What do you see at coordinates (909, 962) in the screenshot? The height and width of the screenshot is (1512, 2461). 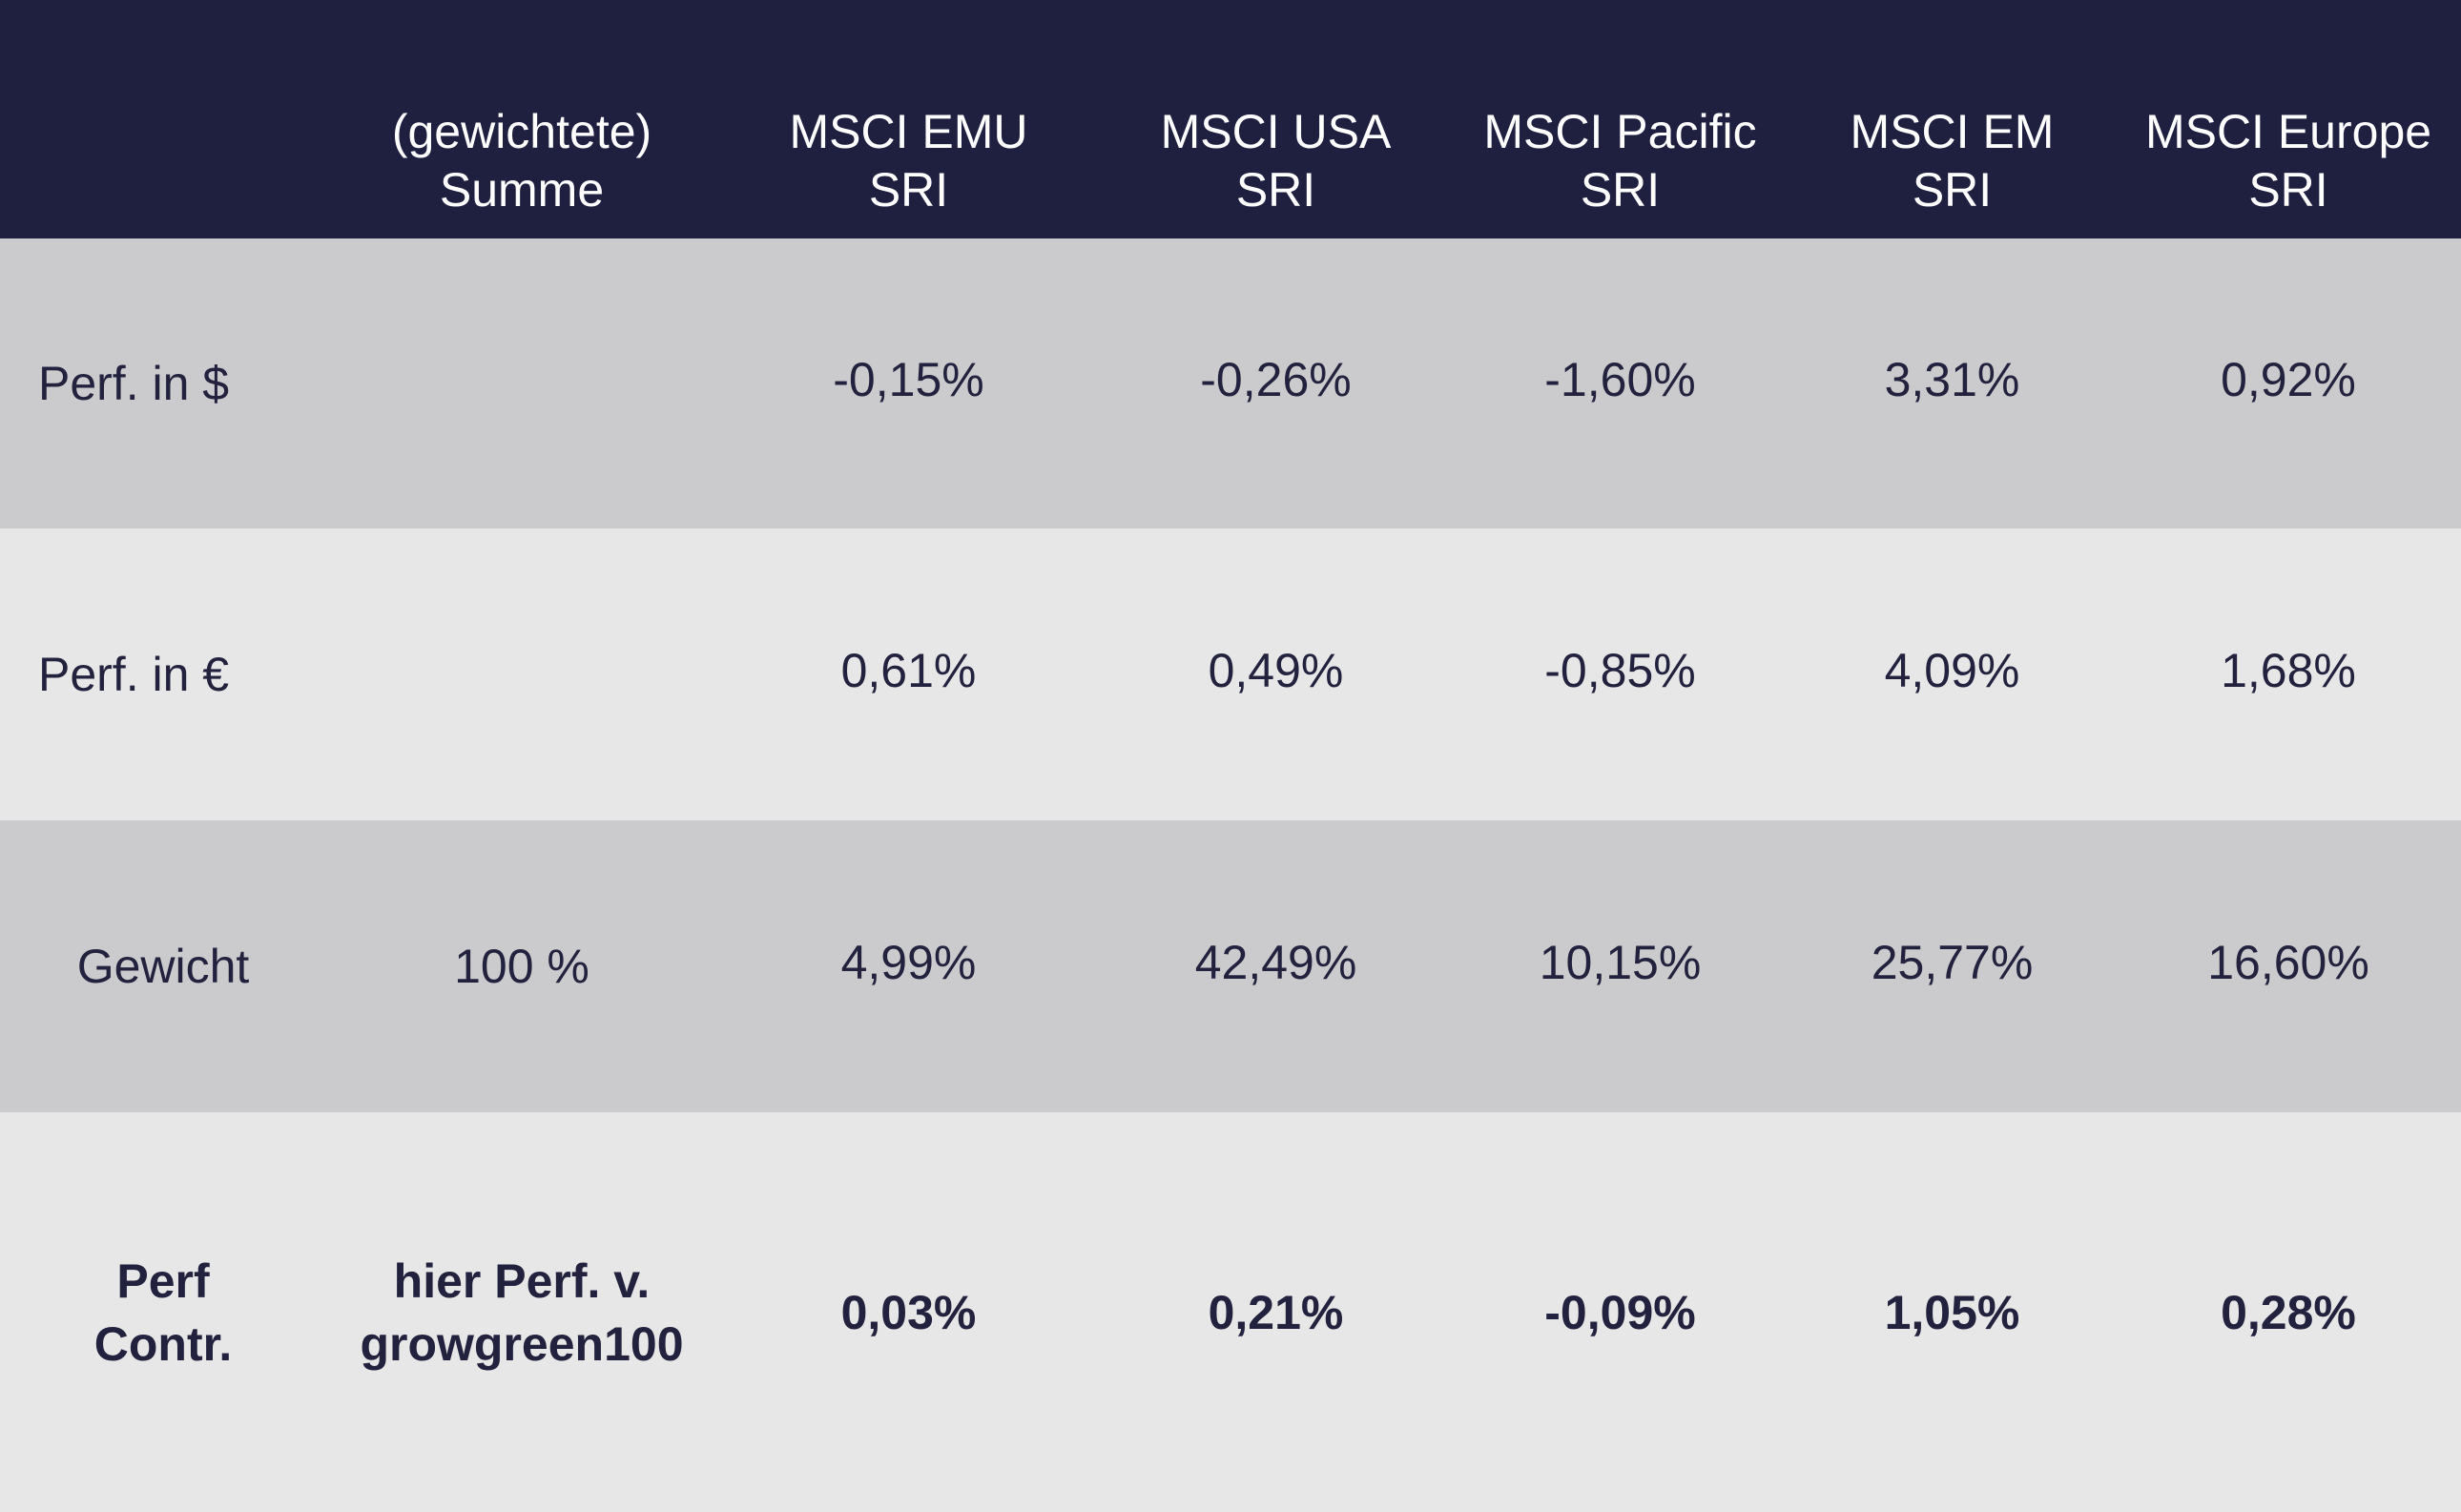 I see `value-cell: 4,99%` at bounding box center [909, 962].